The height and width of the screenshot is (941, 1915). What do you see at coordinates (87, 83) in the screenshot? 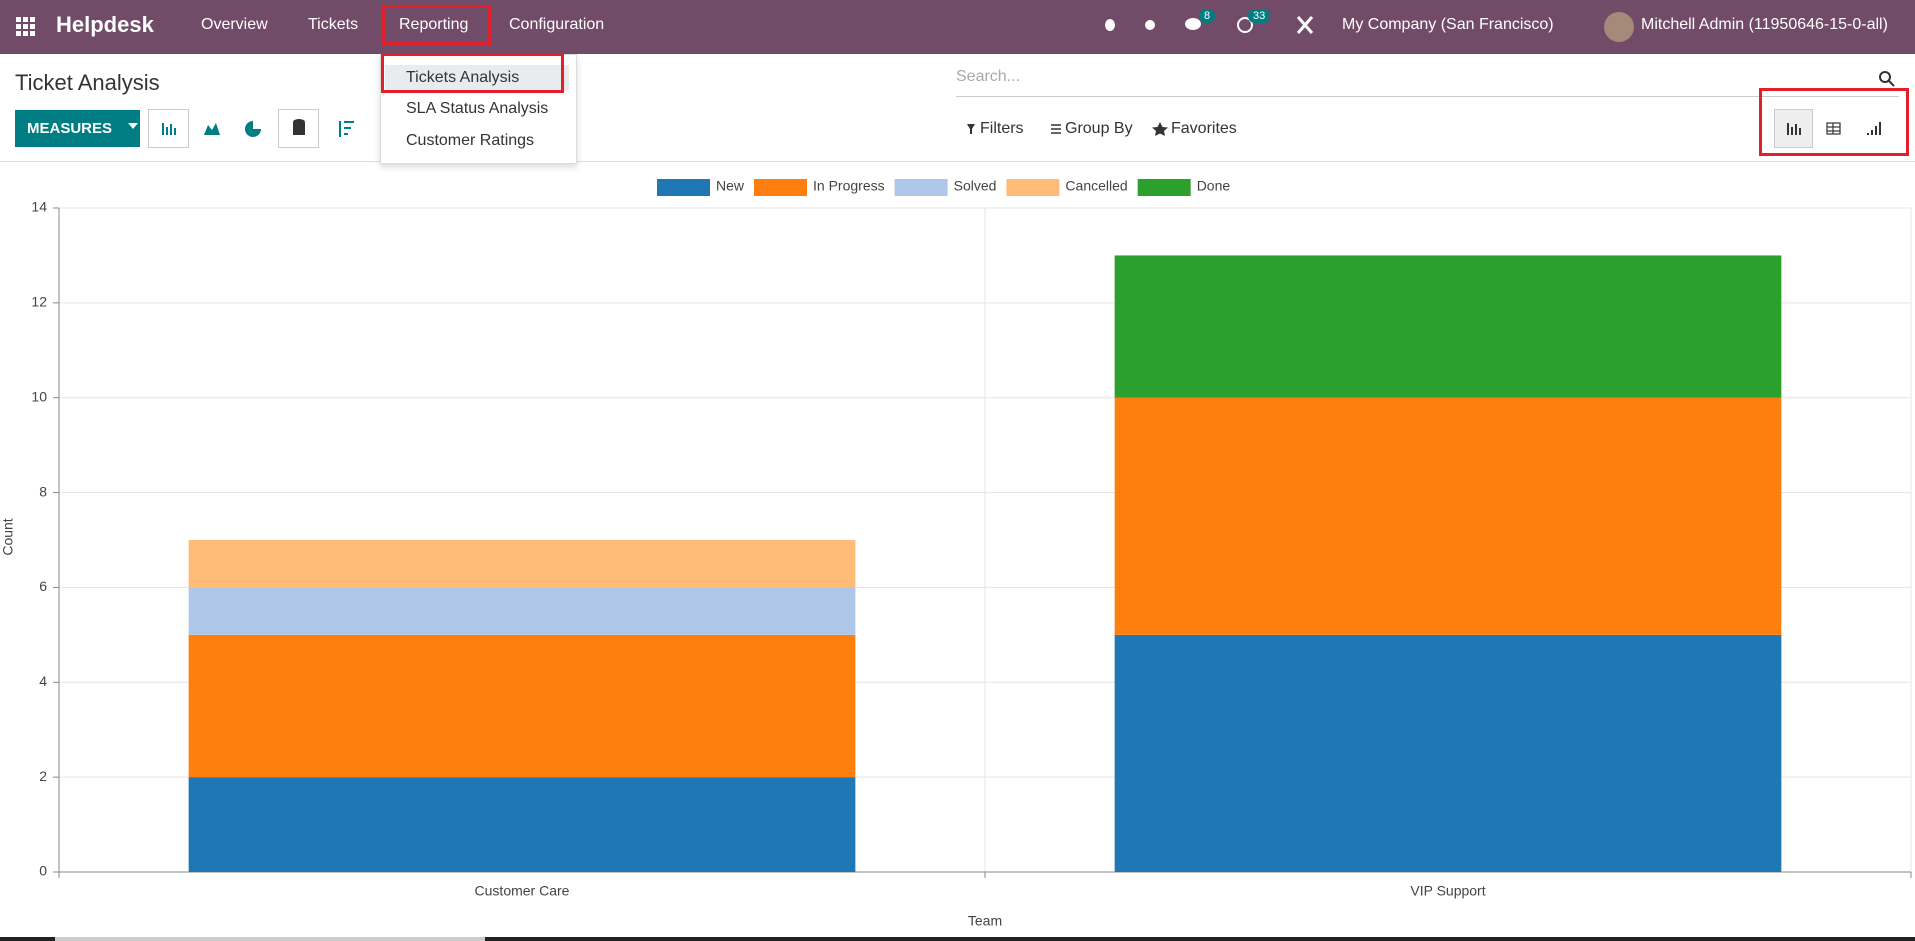
I see `page-title: Ticket Analysis` at bounding box center [87, 83].